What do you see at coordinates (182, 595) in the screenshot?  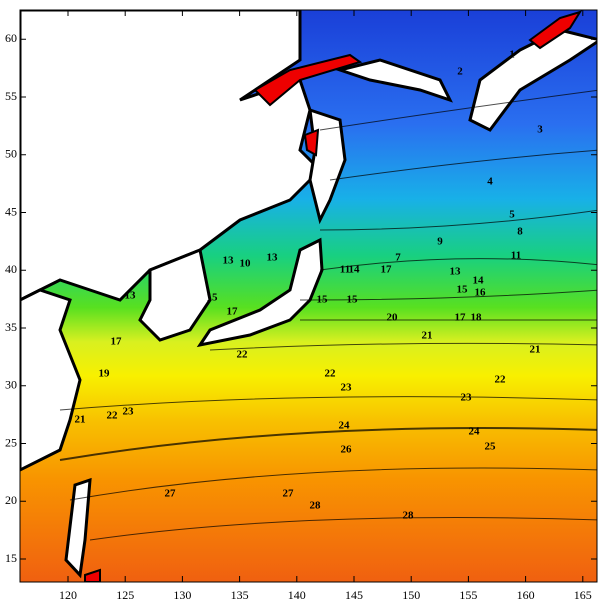 I see `x-tick-label: 130` at bounding box center [182, 595].